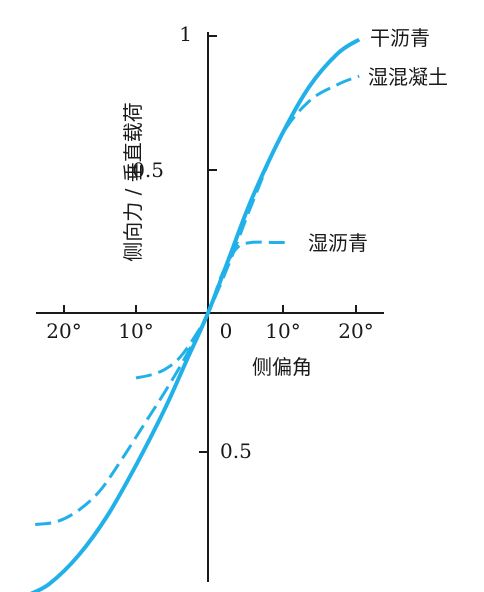 The image size is (484, 592). I want to click on series-label-3: 湿沥青, so click(338, 243).